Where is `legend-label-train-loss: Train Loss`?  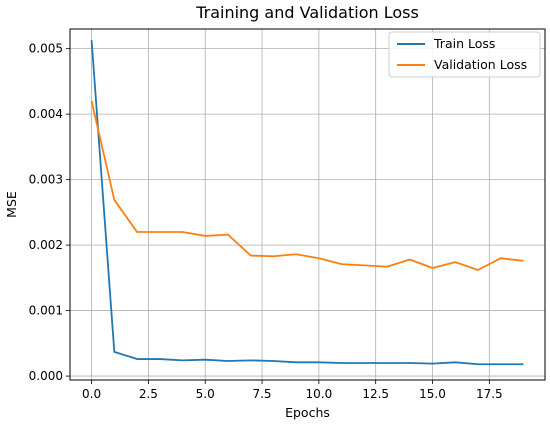
legend-label-train-loss: Train Loss is located at coordinates (464, 43).